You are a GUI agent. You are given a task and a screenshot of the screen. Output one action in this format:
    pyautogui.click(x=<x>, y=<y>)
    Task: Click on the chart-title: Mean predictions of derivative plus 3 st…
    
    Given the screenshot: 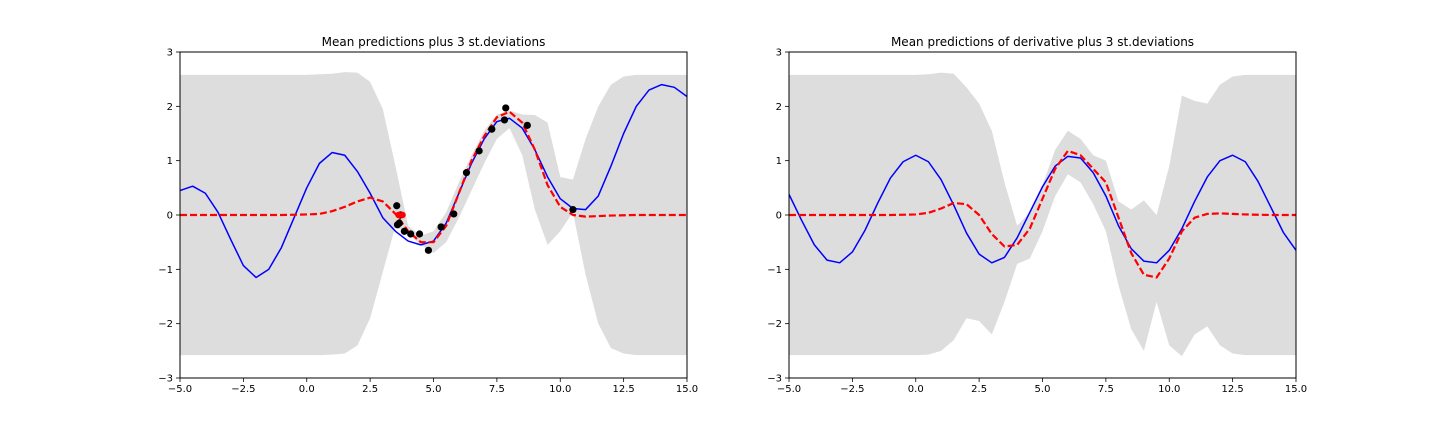 What is the action you would take?
    pyautogui.click(x=1042, y=42)
    